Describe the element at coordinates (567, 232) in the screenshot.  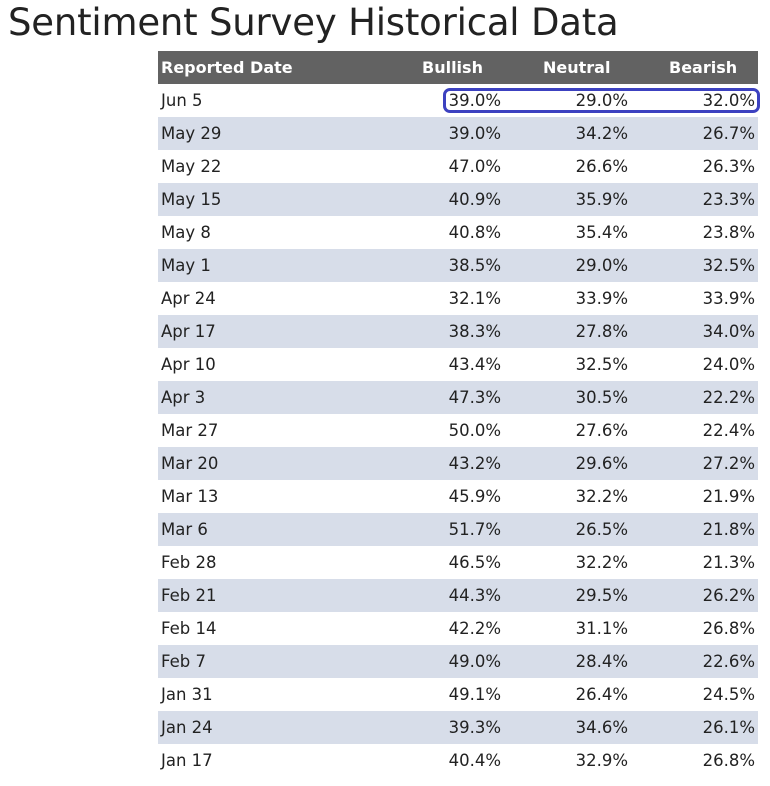
I see `cell-neutral: 35.4%` at that location.